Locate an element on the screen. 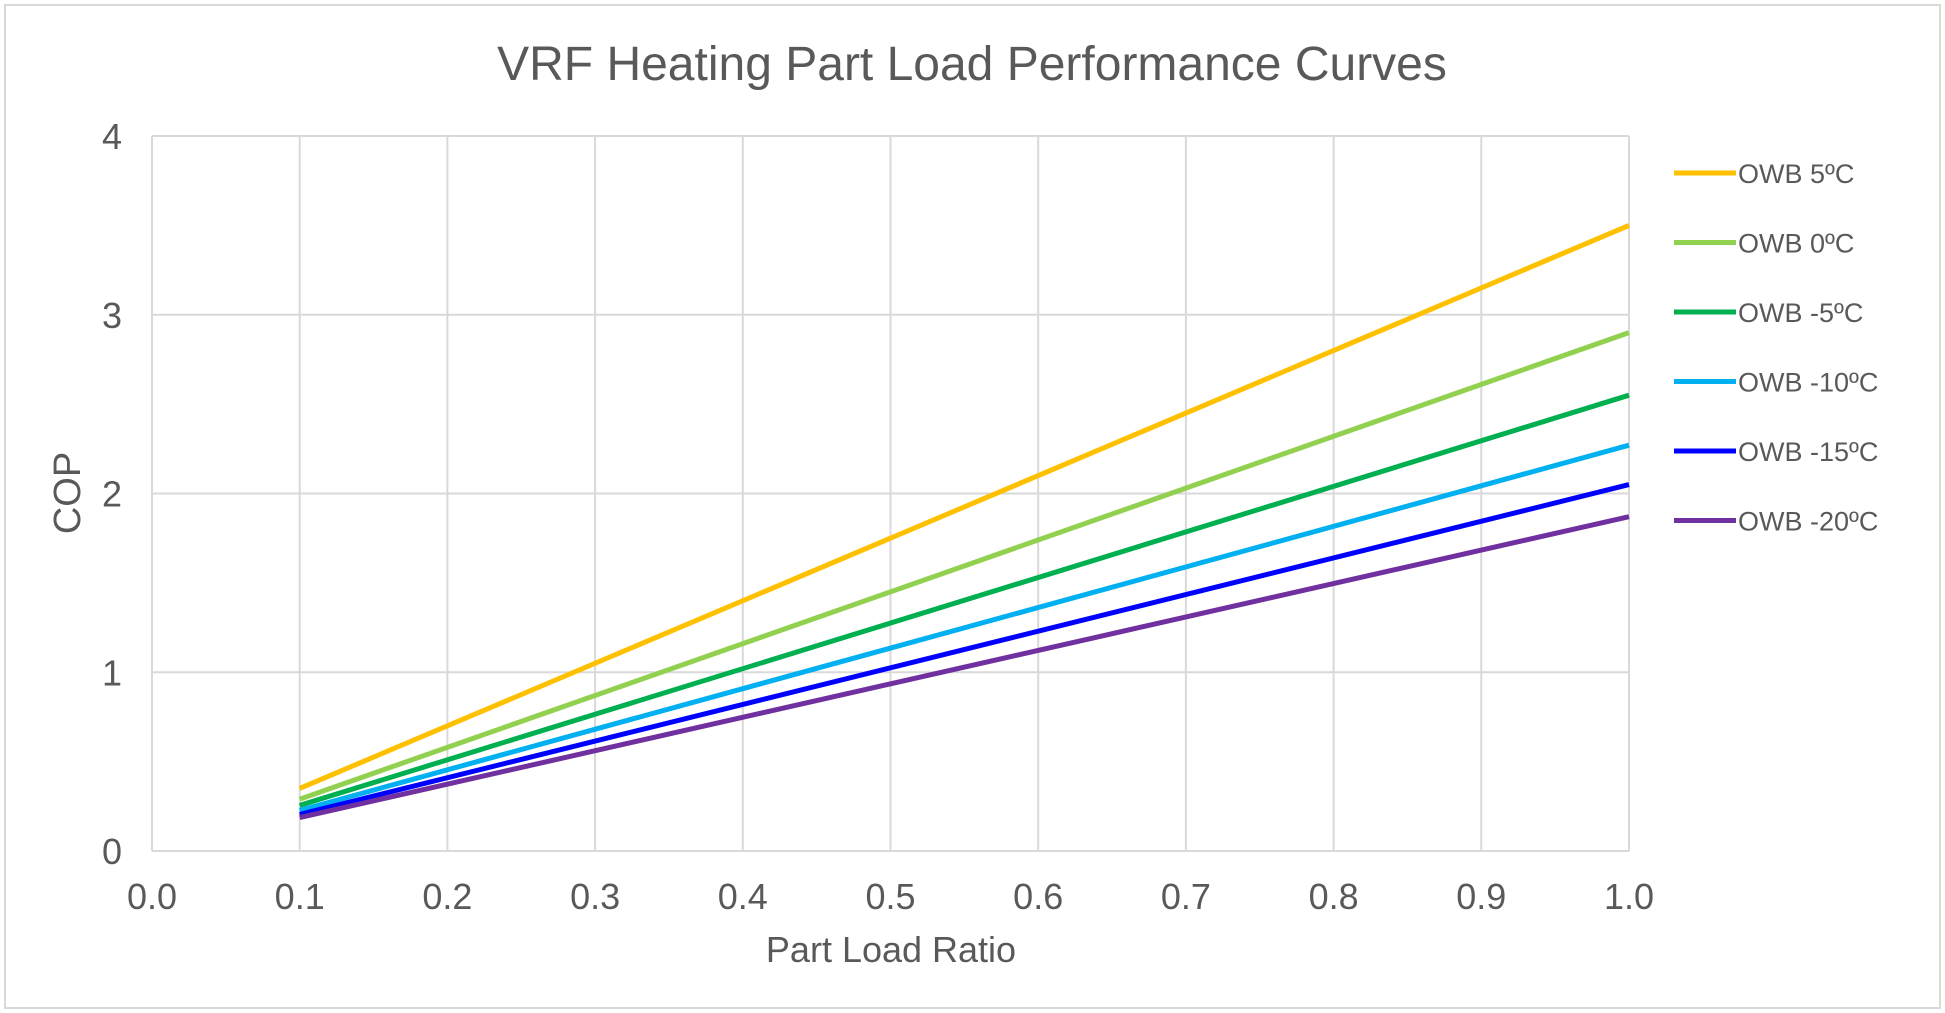 Image resolution: width=1945 pixels, height=1013 pixels. x-tick-label: 1.0 is located at coordinates (1629, 896).